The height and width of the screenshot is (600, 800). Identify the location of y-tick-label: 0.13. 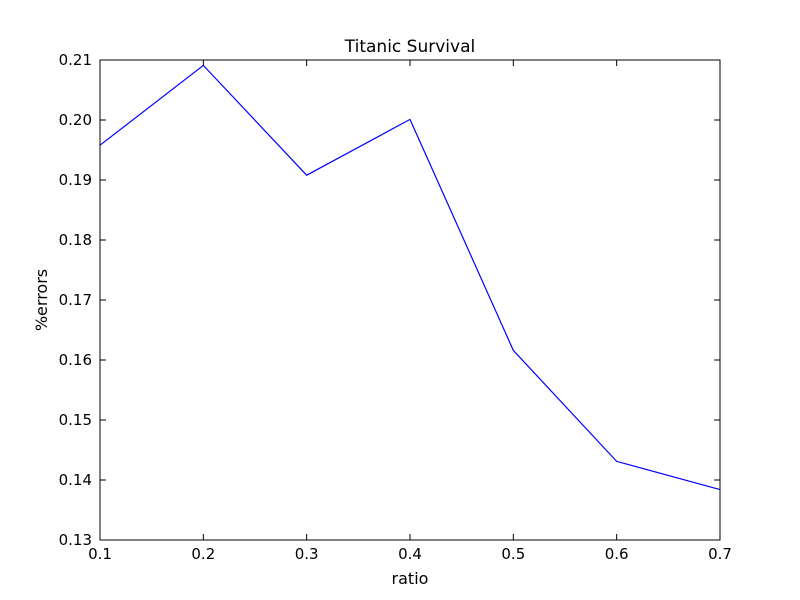
(75, 540).